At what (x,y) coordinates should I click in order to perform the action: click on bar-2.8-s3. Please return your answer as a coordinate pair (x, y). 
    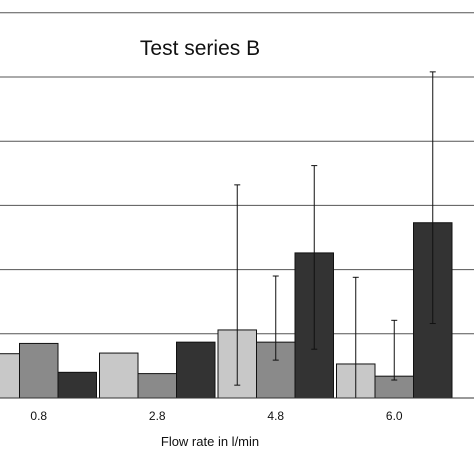
    Looking at the image, I should click on (196, 370).